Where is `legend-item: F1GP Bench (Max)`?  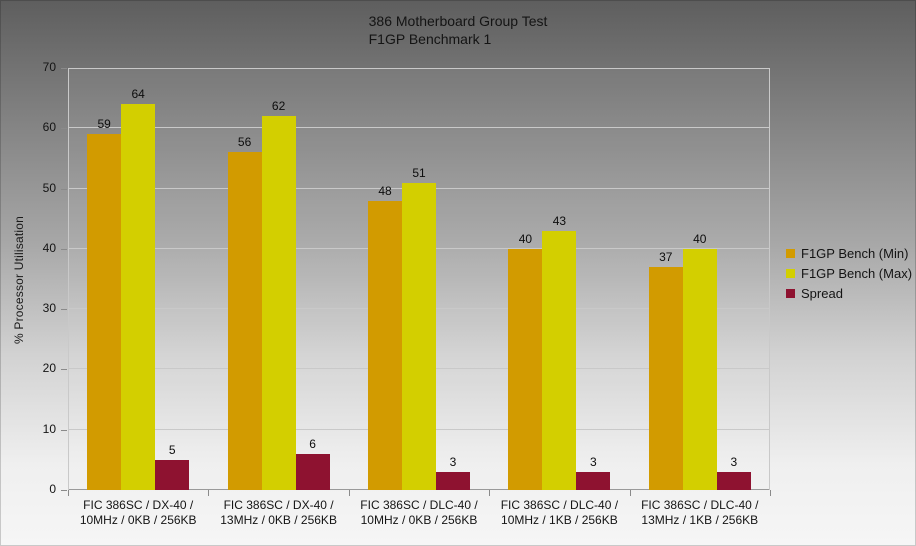 legend-item: F1GP Bench (Max) is located at coordinates (849, 273).